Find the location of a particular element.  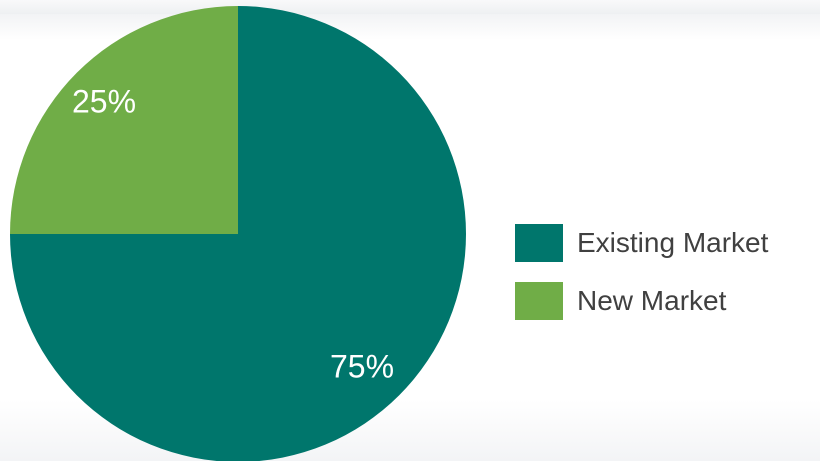

legend-label-new-market: New Market is located at coordinates (652, 300).